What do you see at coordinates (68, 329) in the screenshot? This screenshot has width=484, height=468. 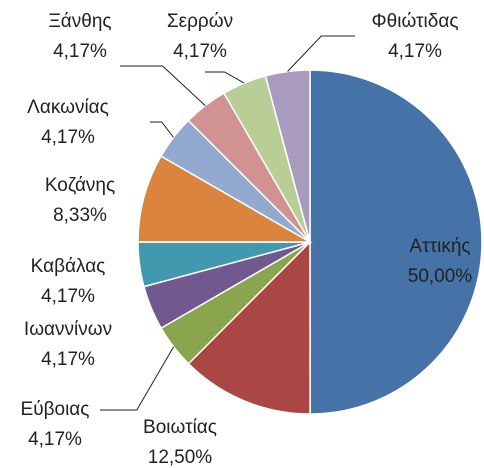 I see `slice-label: Ιωαννίνων` at bounding box center [68, 329].